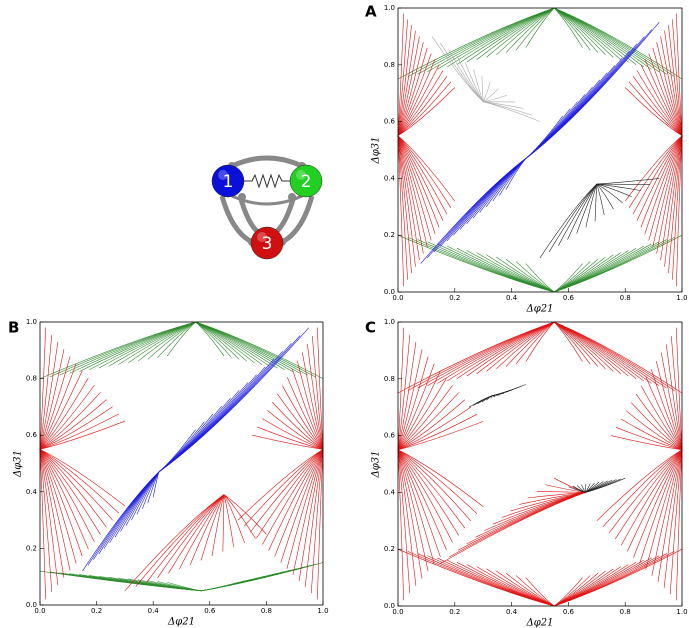 Image resolution: width=689 pixels, height=628 pixels. What do you see at coordinates (267, 162) in the screenshot?
I see `link` at bounding box center [267, 162].